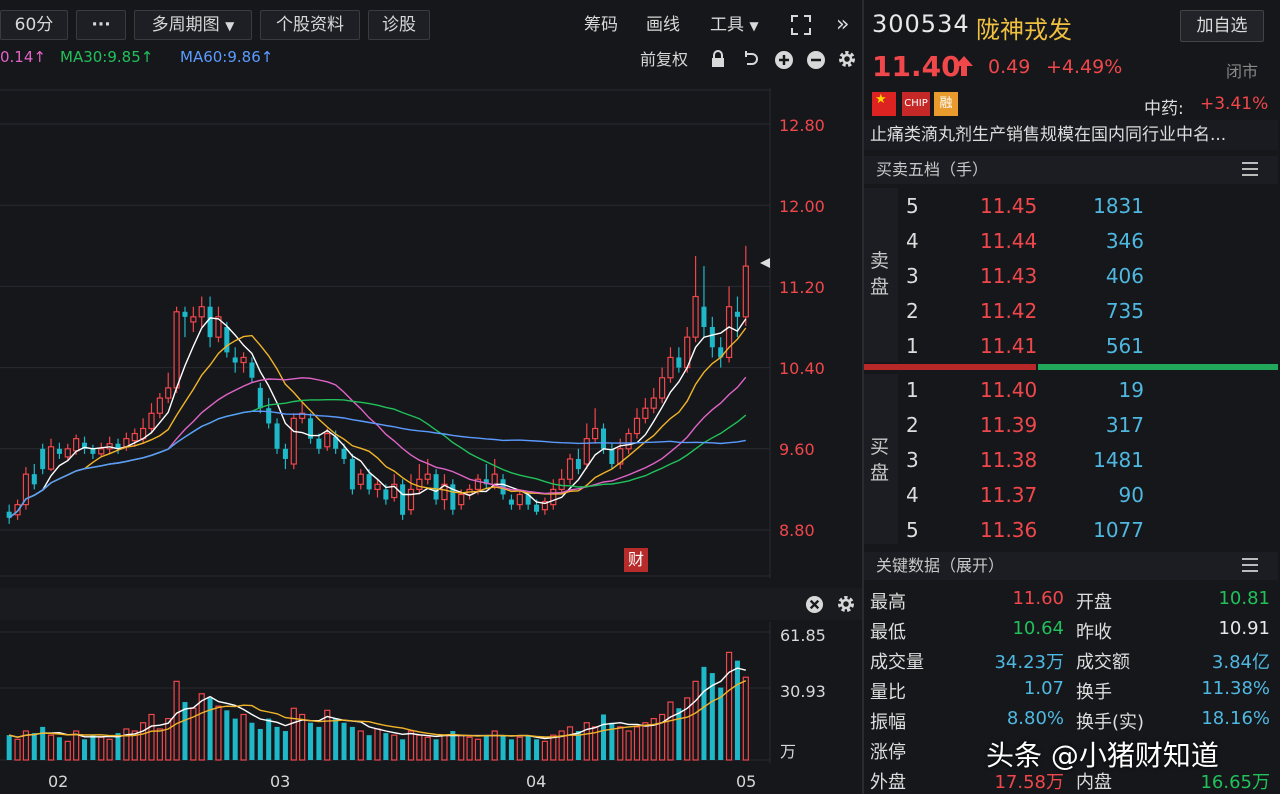 This screenshot has width=1280, height=794. I want to click on arrow-up-icon, so click(964, 68).